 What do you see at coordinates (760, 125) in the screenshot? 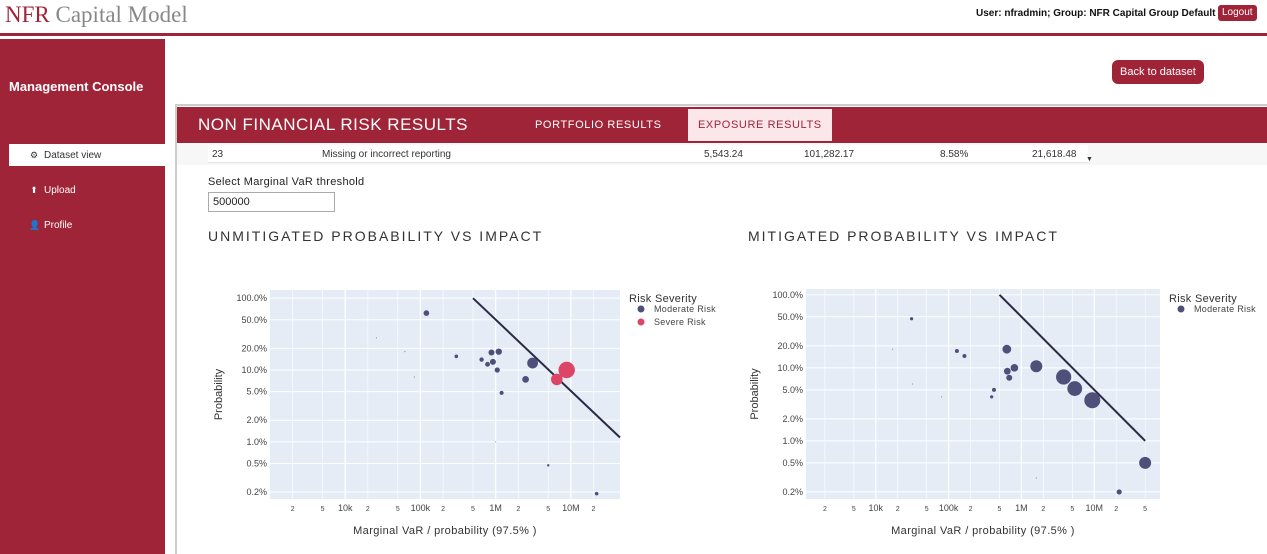
I see `tab-exposure-results: EXPOSURE RESULTS` at bounding box center [760, 125].